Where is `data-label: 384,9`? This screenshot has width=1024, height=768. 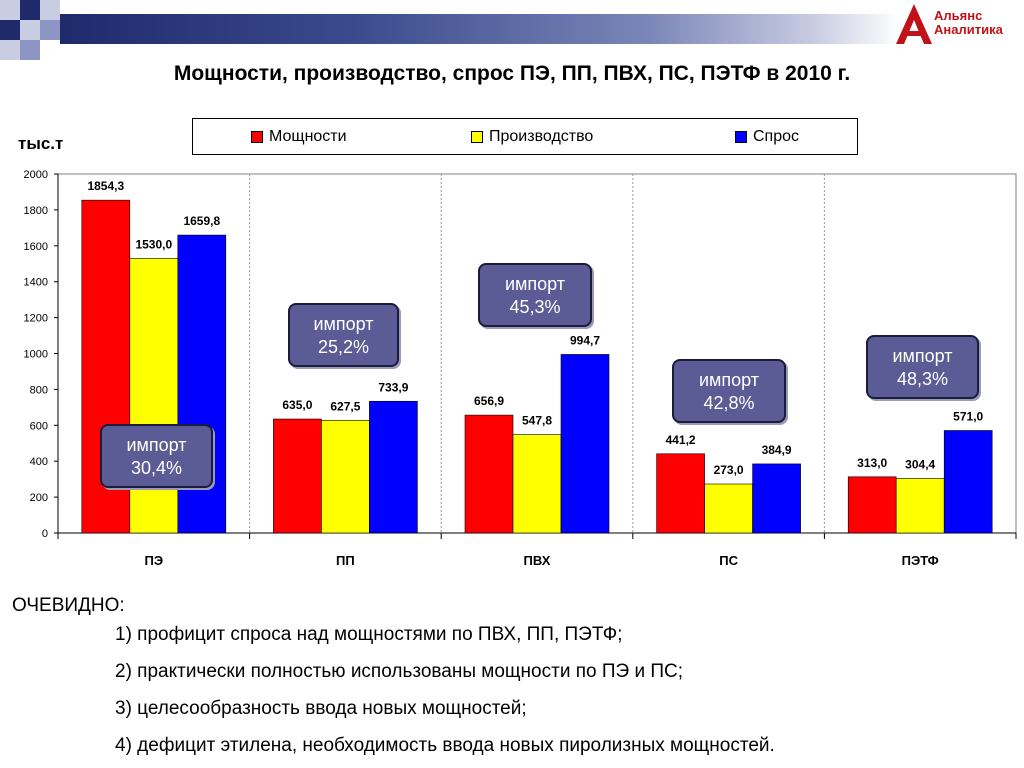 data-label: 384,9 is located at coordinates (777, 450).